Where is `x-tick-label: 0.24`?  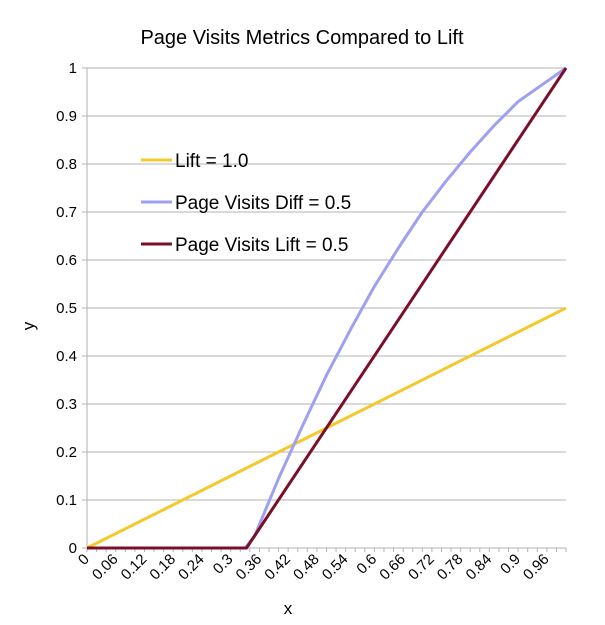
x-tick-label: 0.24 is located at coordinates (191, 567).